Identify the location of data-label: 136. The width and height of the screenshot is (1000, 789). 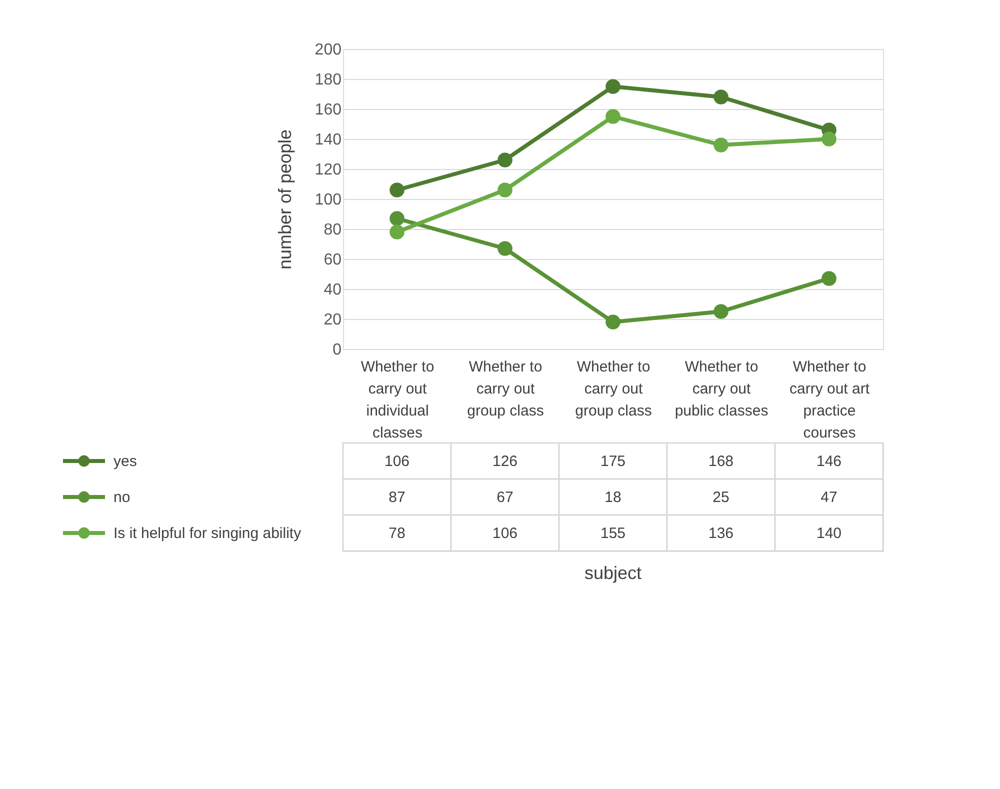
(721, 533).